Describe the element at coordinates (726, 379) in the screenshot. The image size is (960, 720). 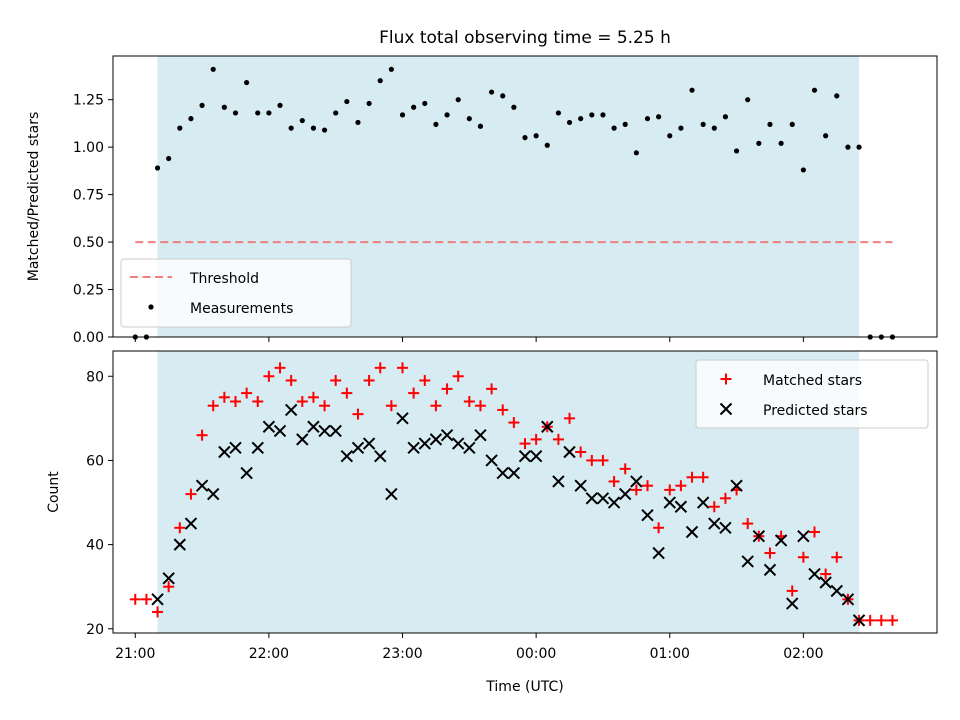
I see `legend-plus-marker` at that location.